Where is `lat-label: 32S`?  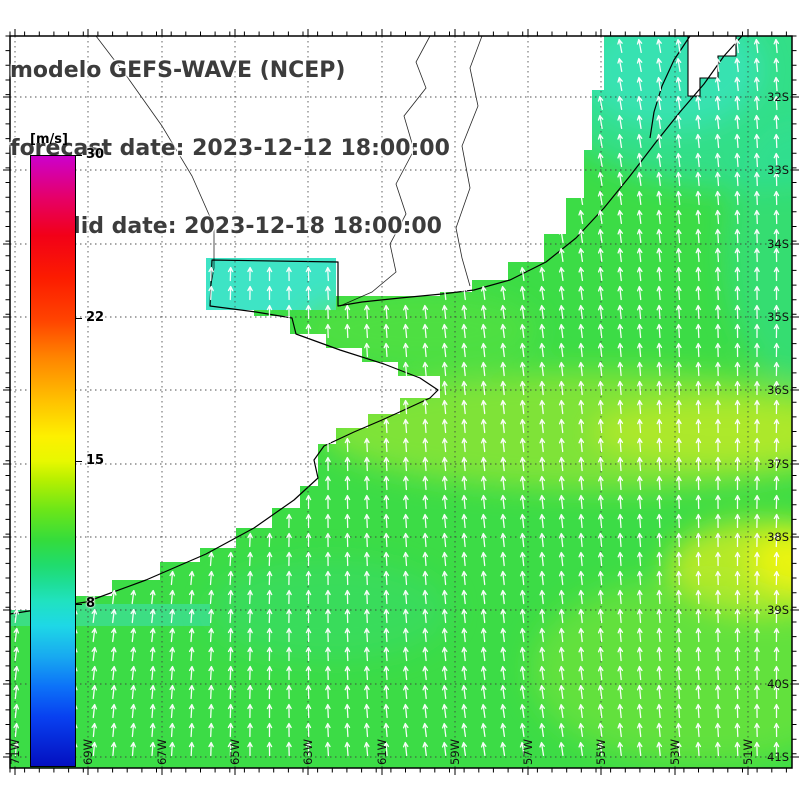 lat-label: 32S is located at coordinates (778, 97).